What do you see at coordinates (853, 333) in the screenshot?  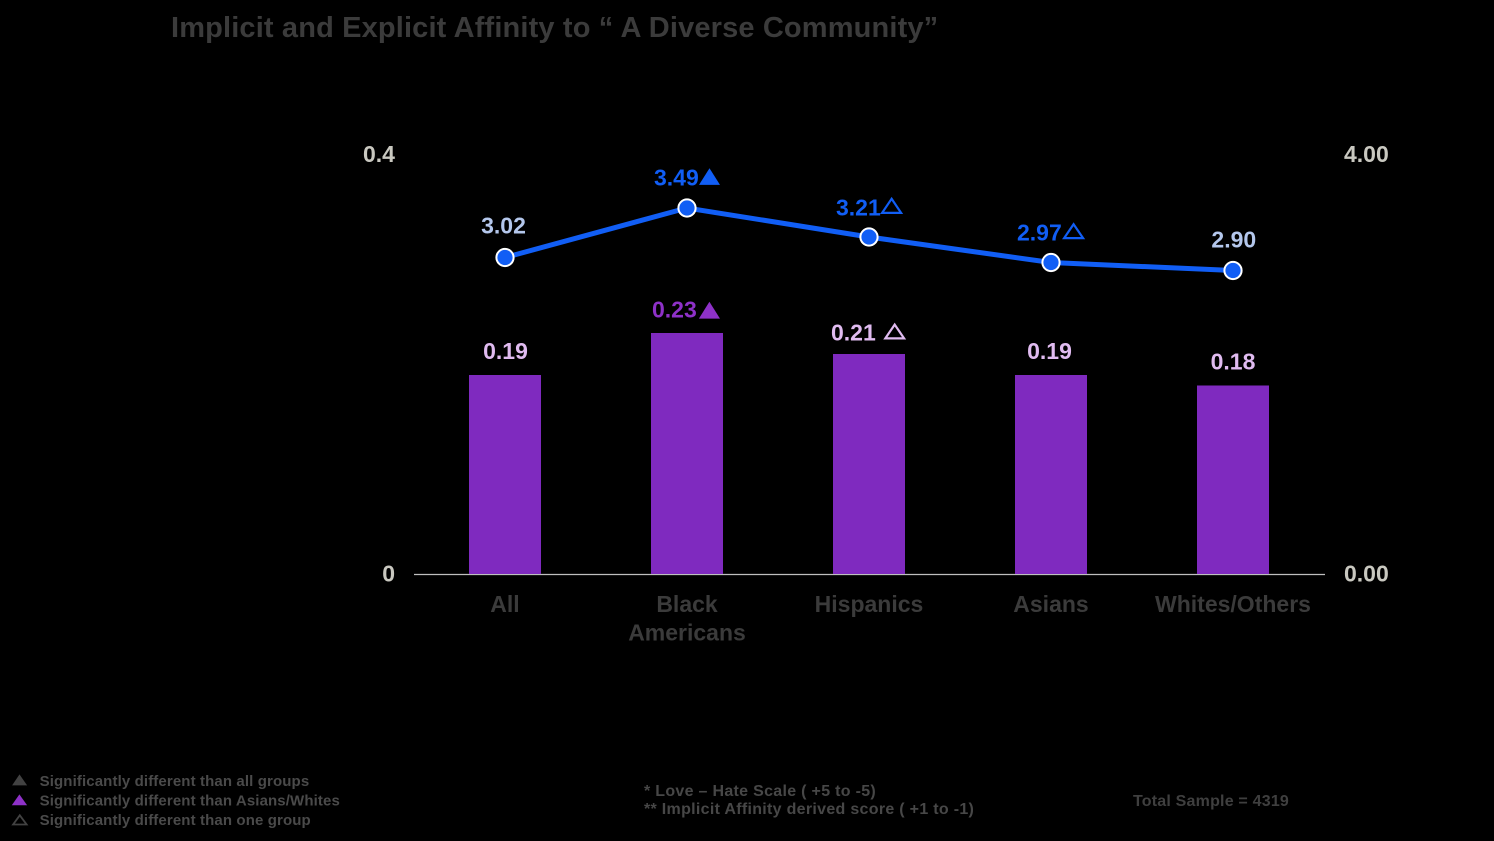 I see `svg-text: 0.21` at bounding box center [853, 333].